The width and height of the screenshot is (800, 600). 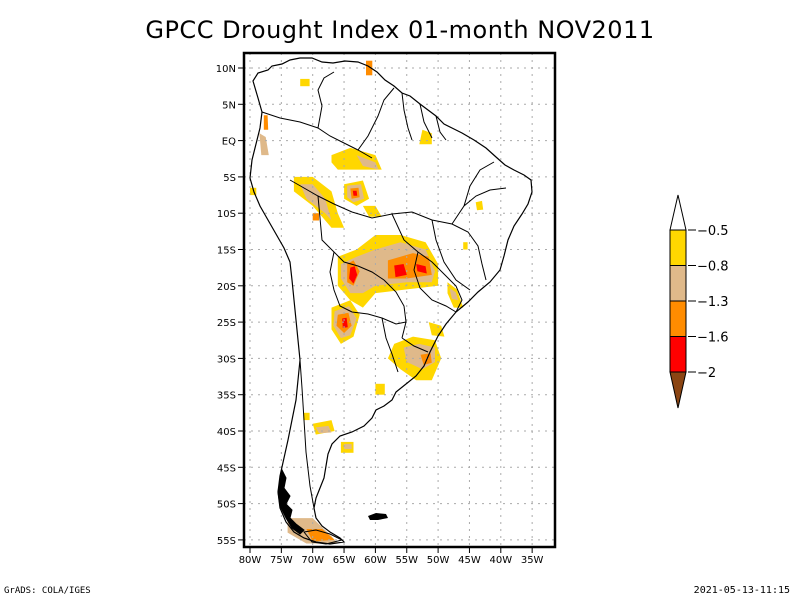 What do you see at coordinates (226, 287) in the screenshot?
I see `lat-tick-label: 20S` at bounding box center [226, 287].